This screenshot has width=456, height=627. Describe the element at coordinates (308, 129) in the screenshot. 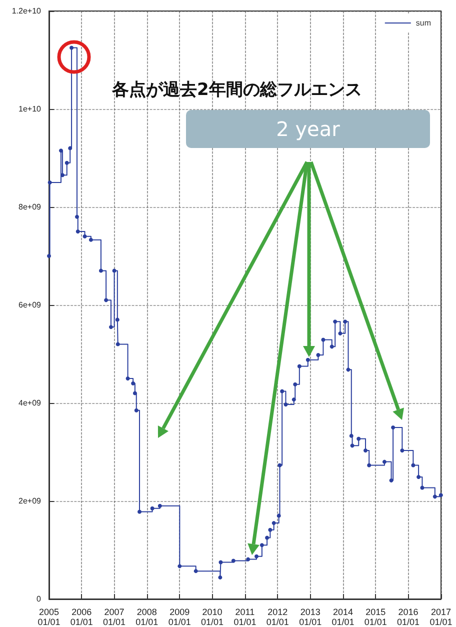

I see `annotation: 2 year` at that location.